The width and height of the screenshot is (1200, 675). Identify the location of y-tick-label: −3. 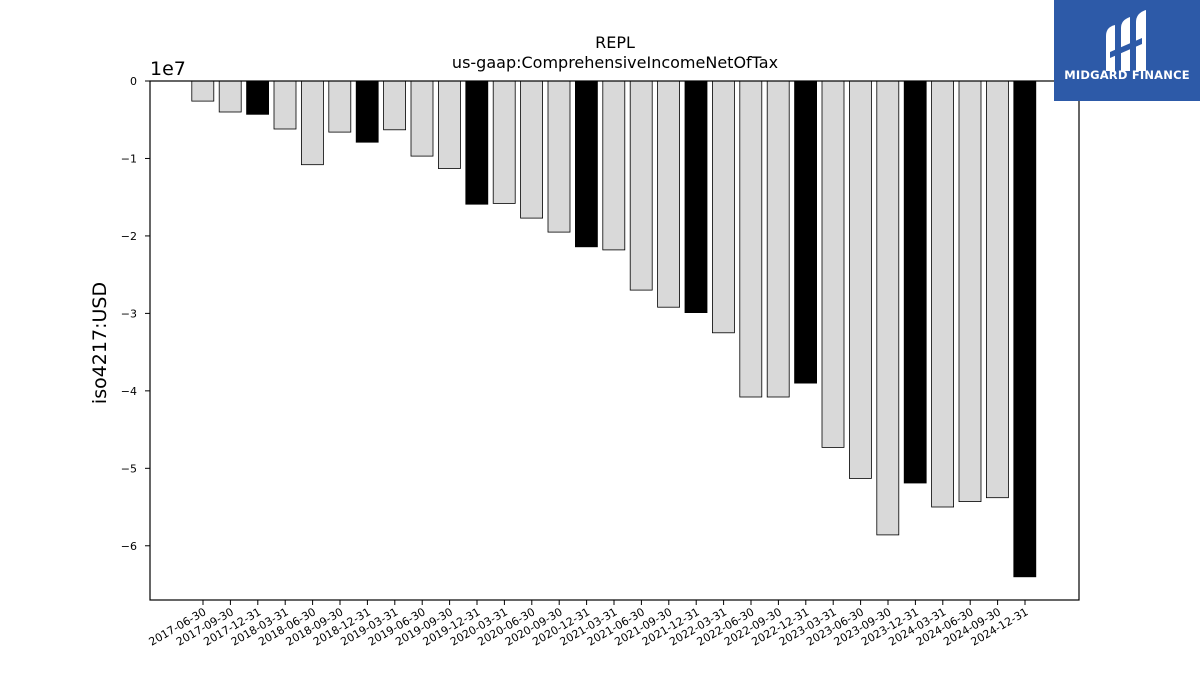
(129, 313).